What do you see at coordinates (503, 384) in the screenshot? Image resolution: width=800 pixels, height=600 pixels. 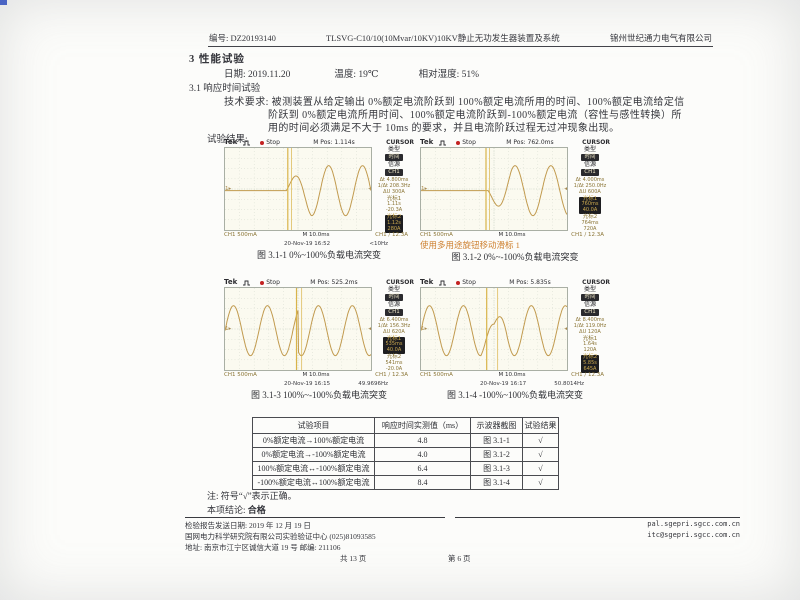 I see `scope-datetime: 20-Nov-19 16:17` at bounding box center [503, 384].